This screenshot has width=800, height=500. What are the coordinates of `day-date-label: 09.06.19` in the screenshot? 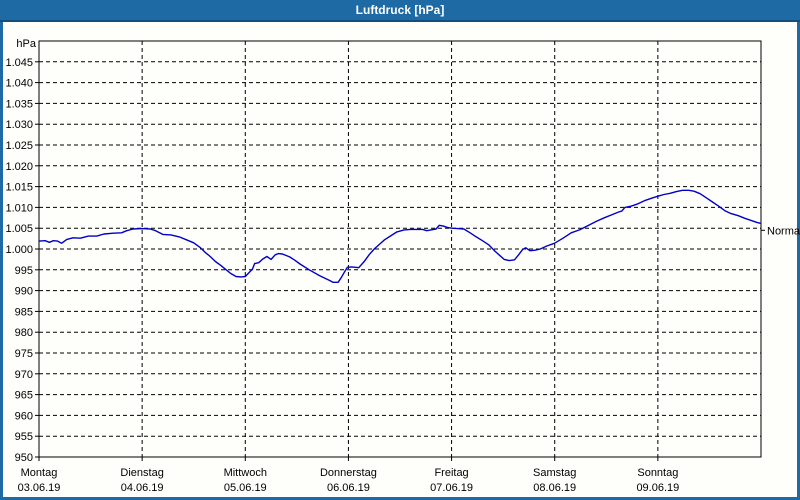 It's located at (657, 488).